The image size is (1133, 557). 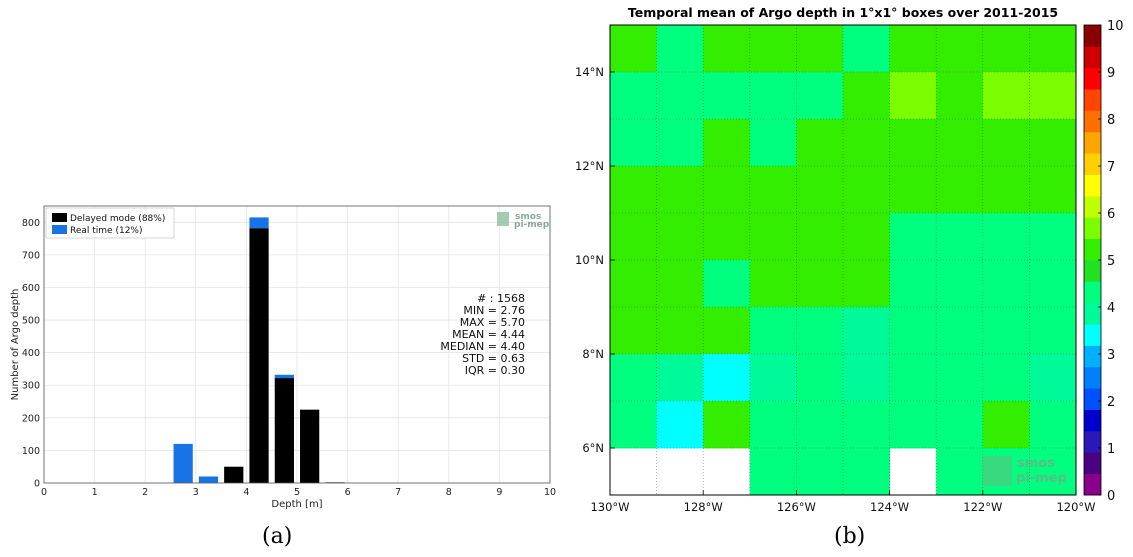 What do you see at coordinates (532, 225) in the screenshot?
I see `hist-logo-text: pi-mep` at bounding box center [532, 225].